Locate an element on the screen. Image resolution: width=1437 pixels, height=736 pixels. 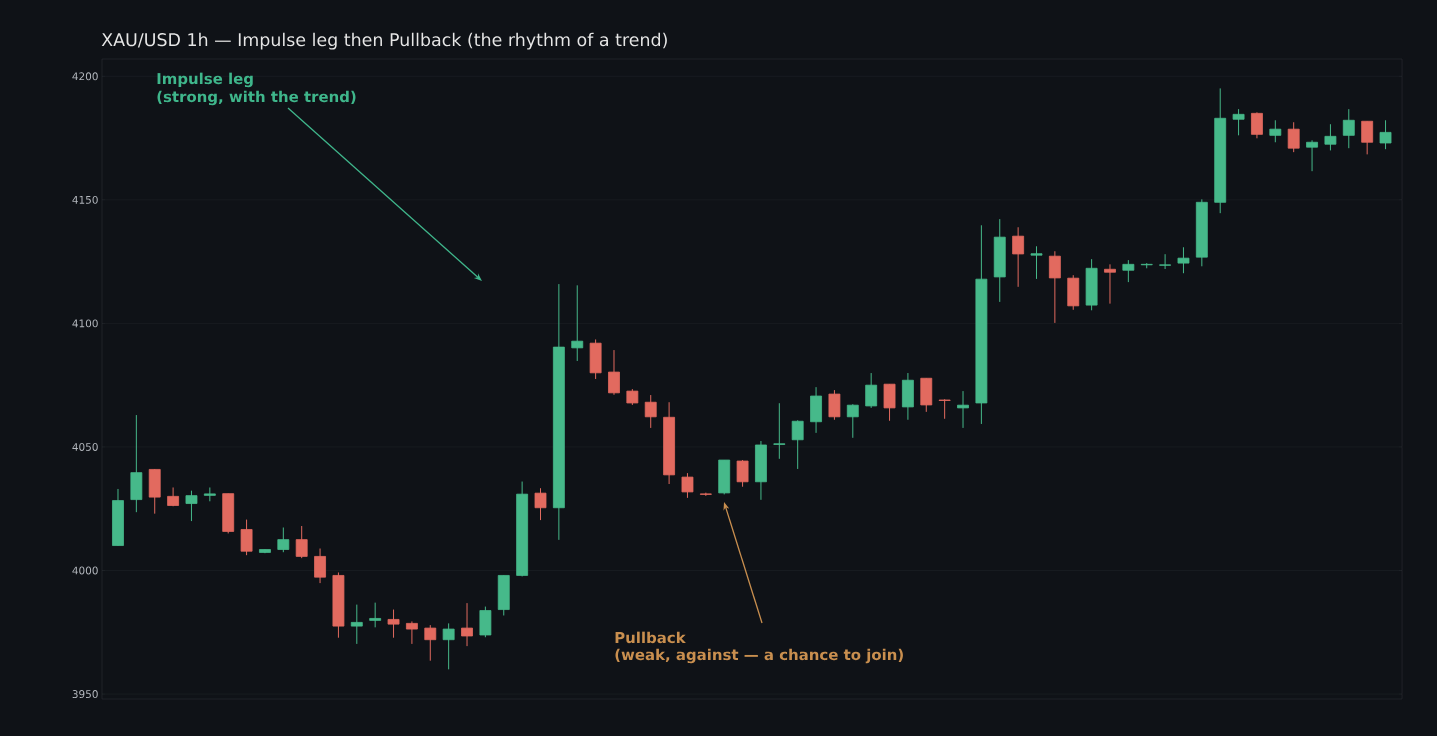
y-tick-label: 3950 is located at coordinates (85, 694).